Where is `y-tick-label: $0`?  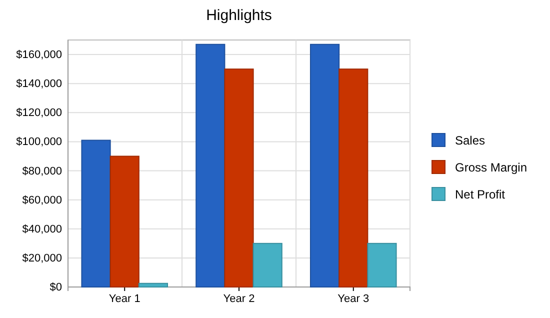 y-tick-label: $0 is located at coordinates (56, 288).